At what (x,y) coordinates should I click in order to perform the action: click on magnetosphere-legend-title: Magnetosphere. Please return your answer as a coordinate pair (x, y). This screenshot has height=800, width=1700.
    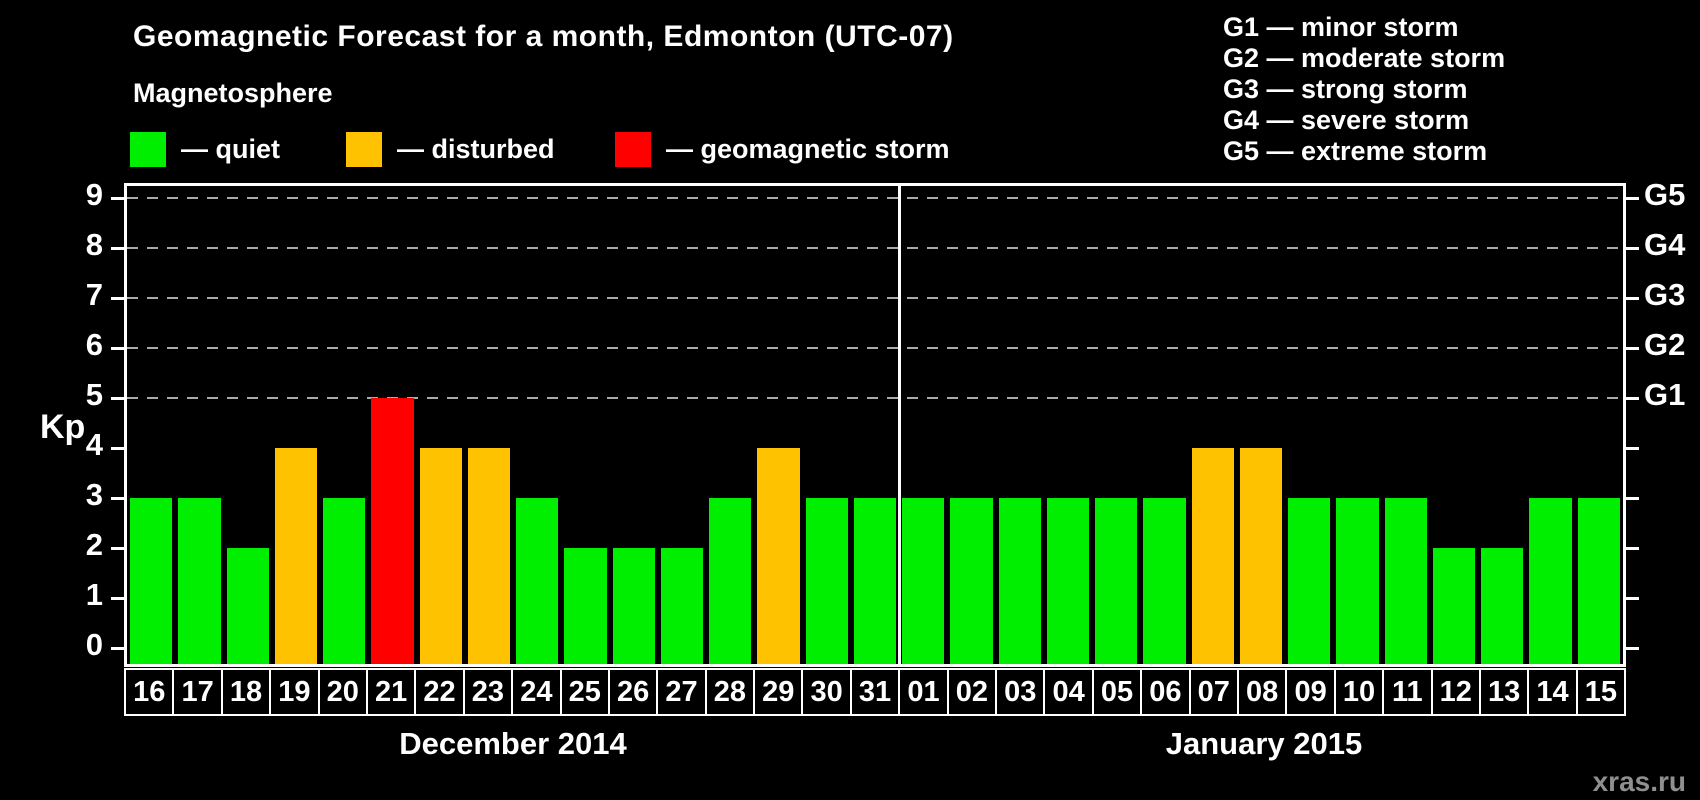
    Looking at the image, I should click on (233, 93).